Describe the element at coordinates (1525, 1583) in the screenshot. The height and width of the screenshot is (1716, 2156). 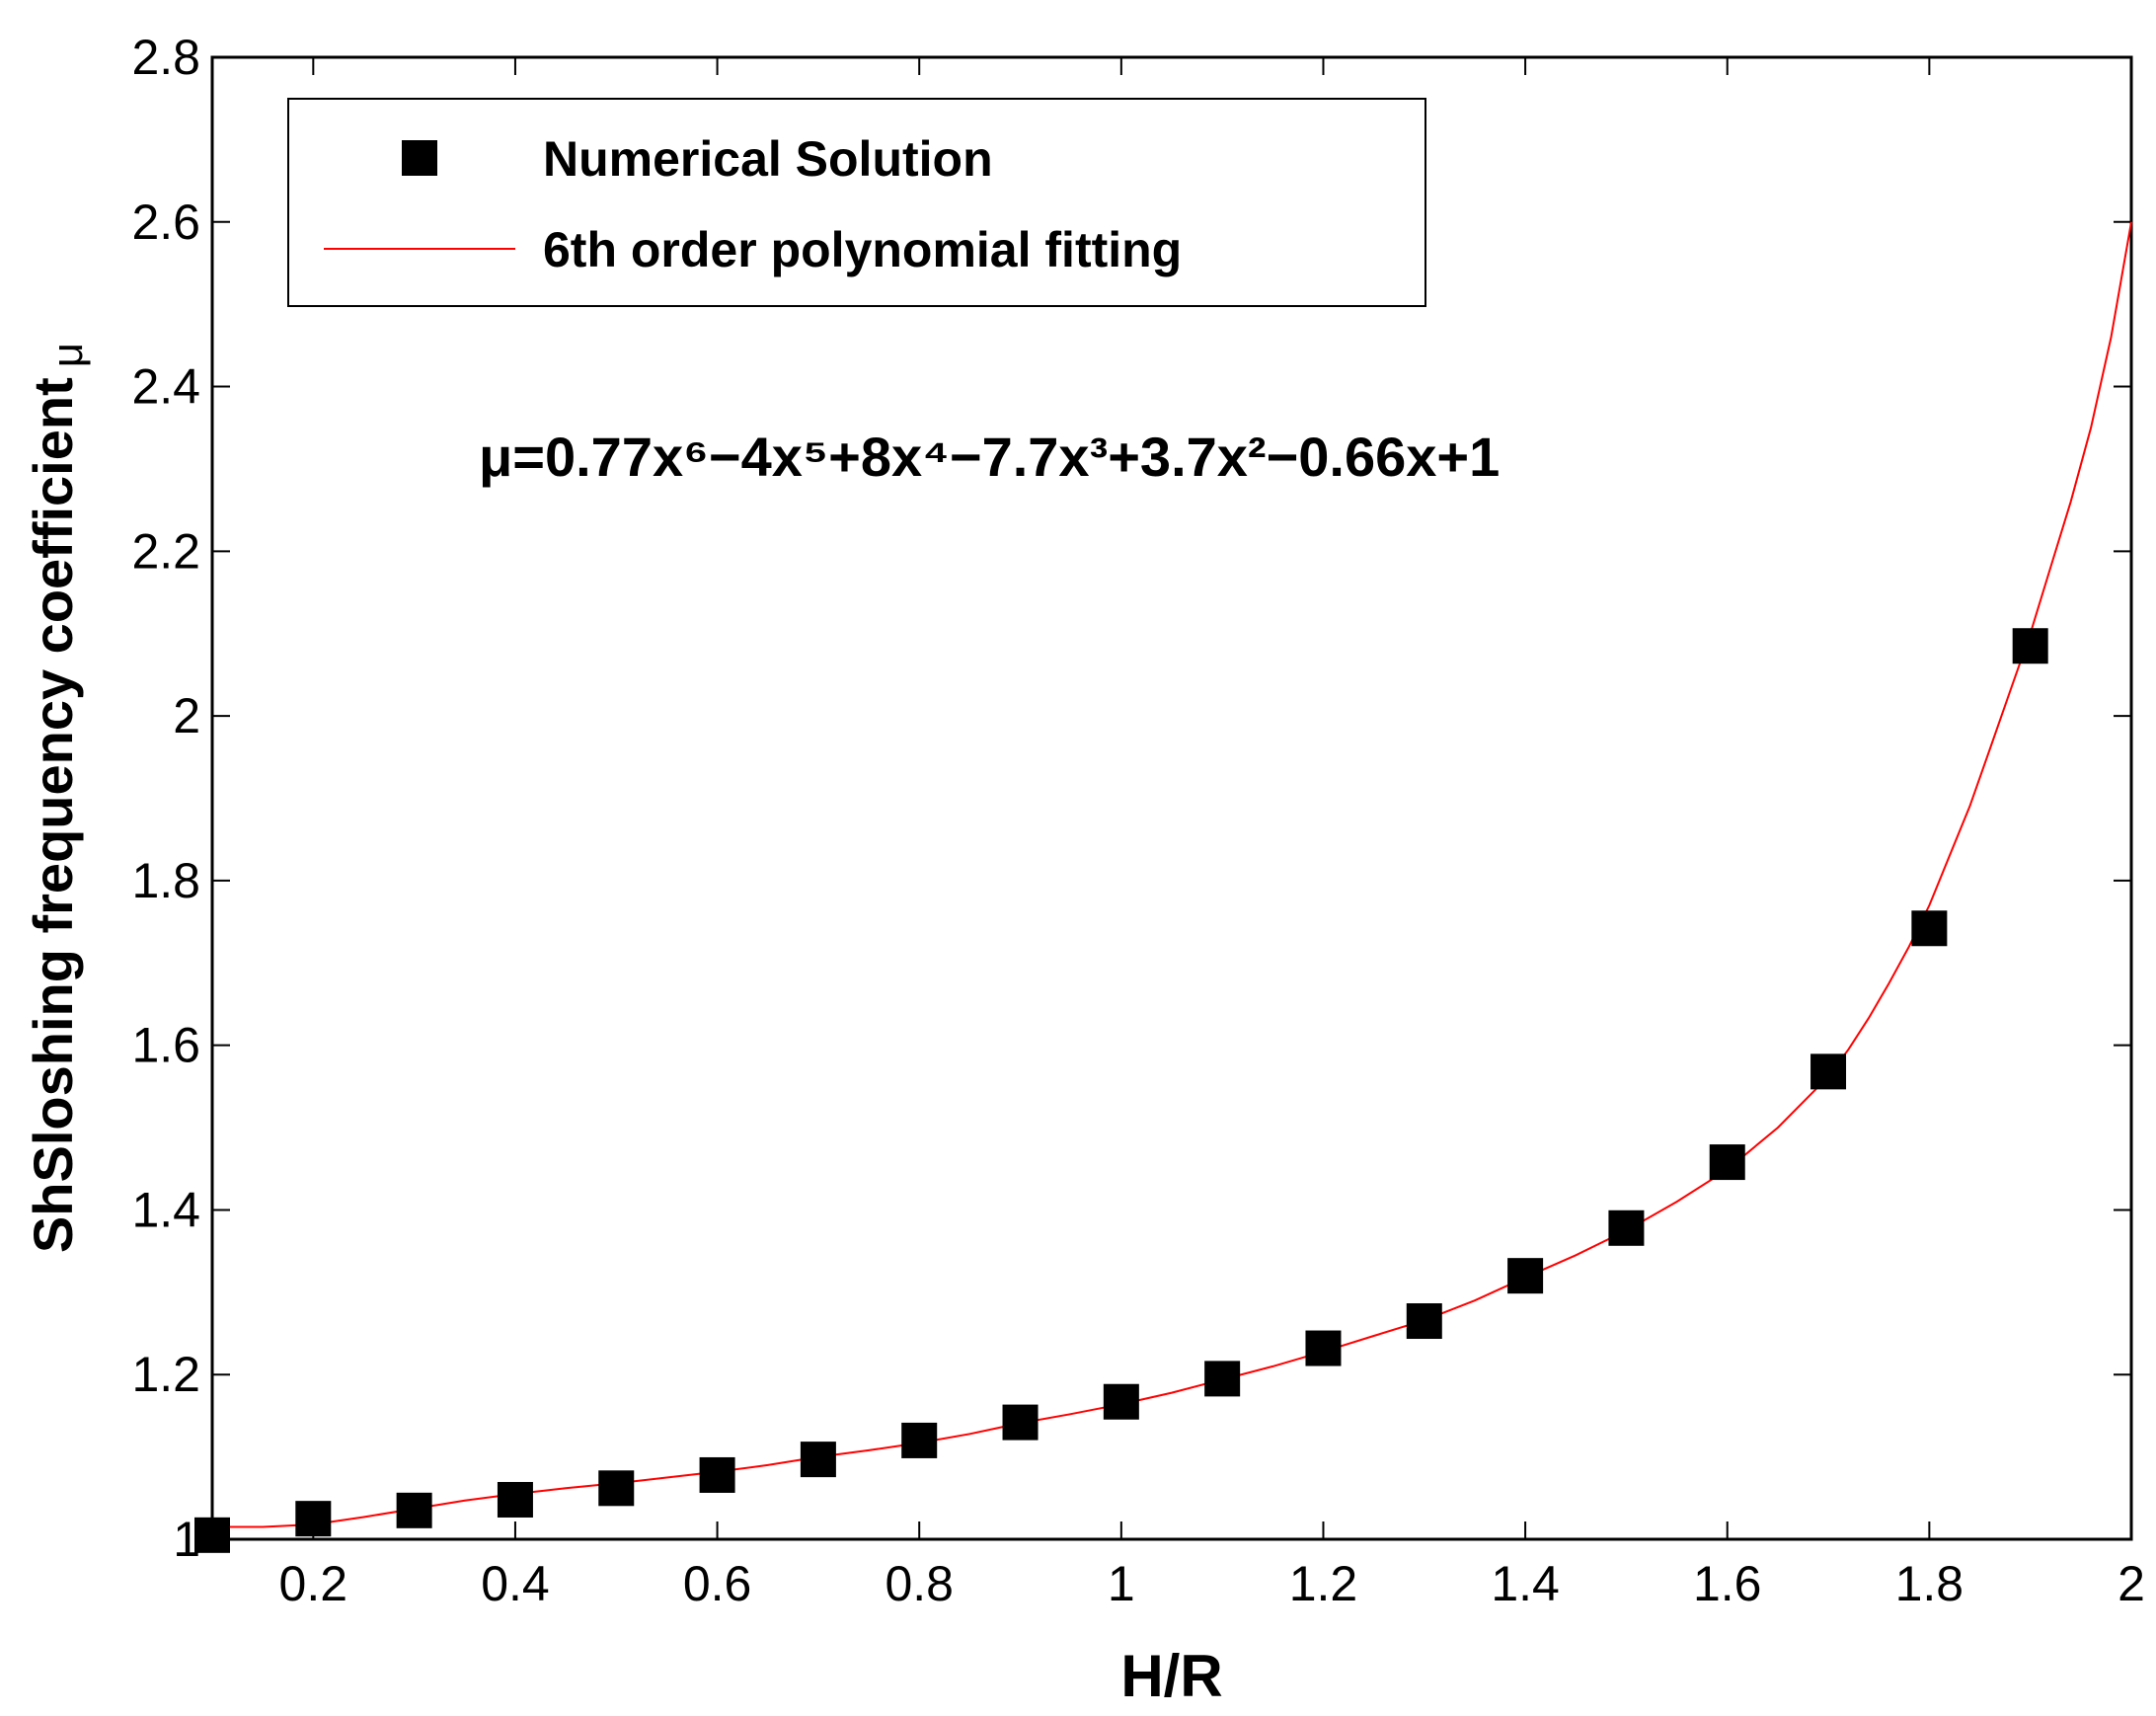
I see `x-tick-label: 1.4` at that location.